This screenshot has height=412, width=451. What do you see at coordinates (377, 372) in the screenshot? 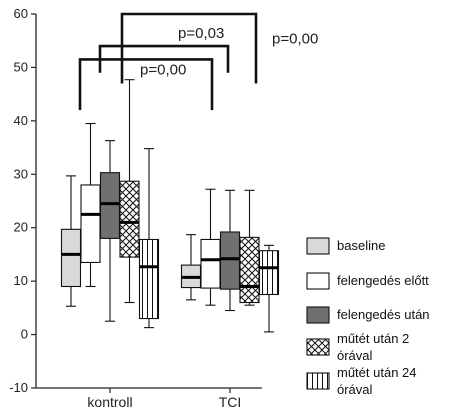
I see `legend-label-line: műtét után 24` at bounding box center [377, 372].